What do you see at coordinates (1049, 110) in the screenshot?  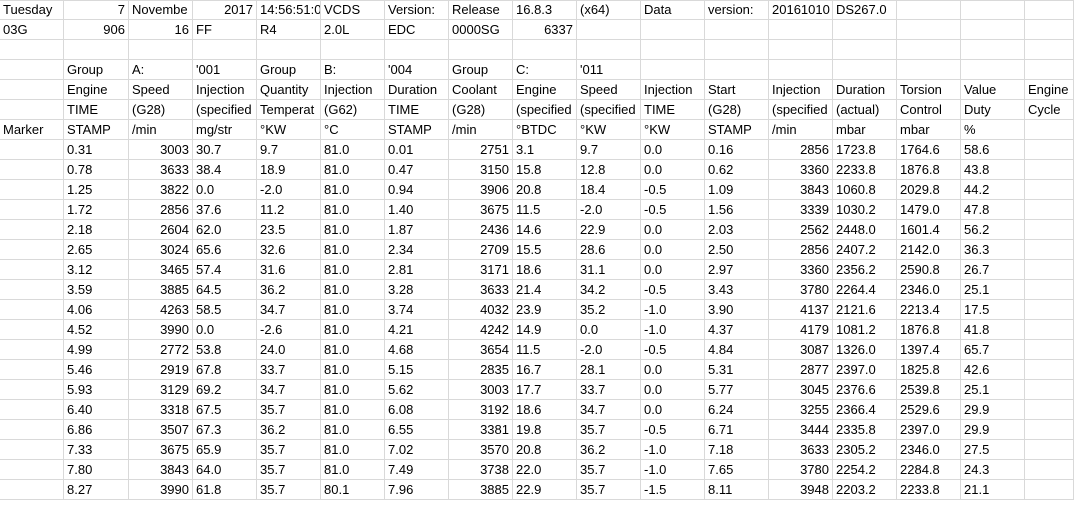 I see `cell: Cycle` at bounding box center [1049, 110].